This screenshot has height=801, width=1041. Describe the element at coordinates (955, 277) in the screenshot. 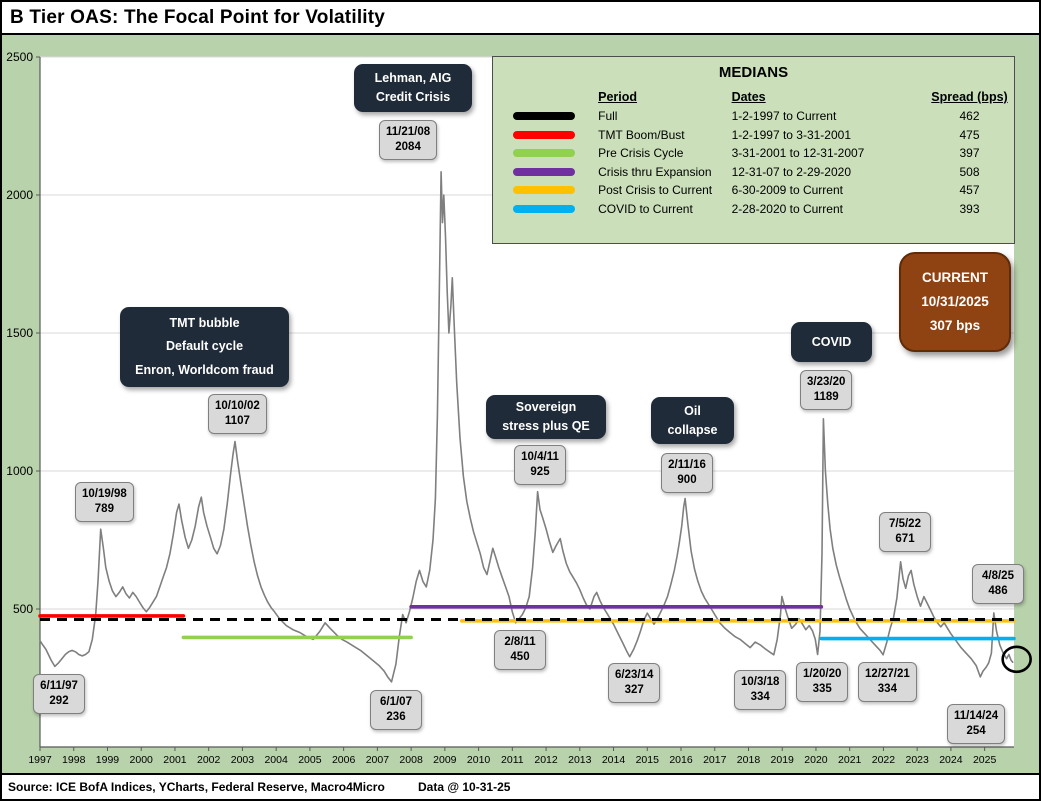

I see `current-label: CURRENT` at that location.